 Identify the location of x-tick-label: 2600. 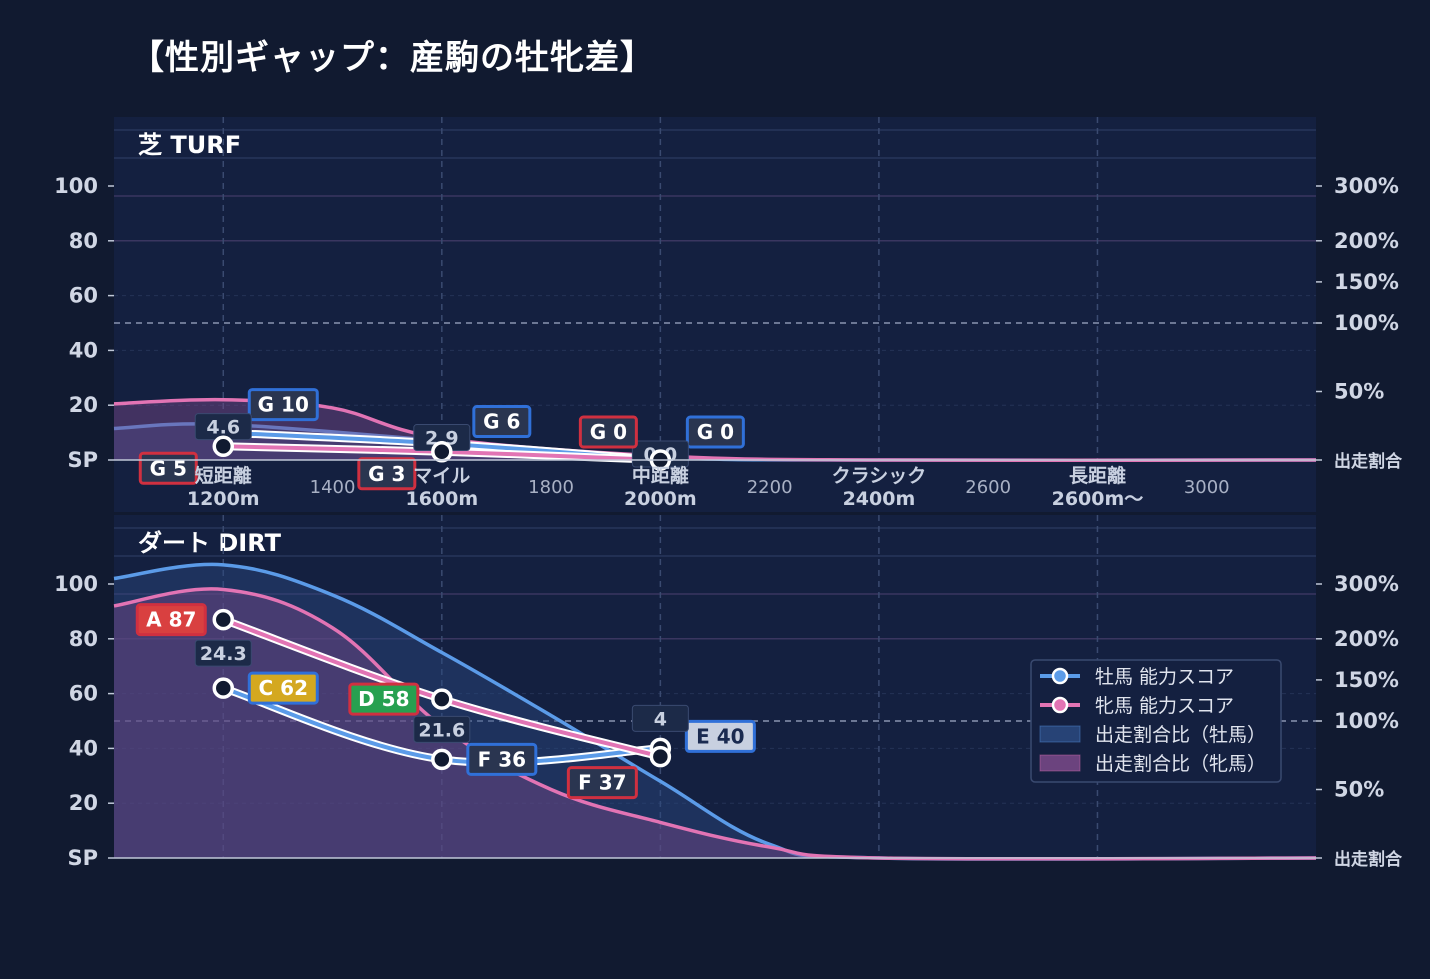
(988, 487).